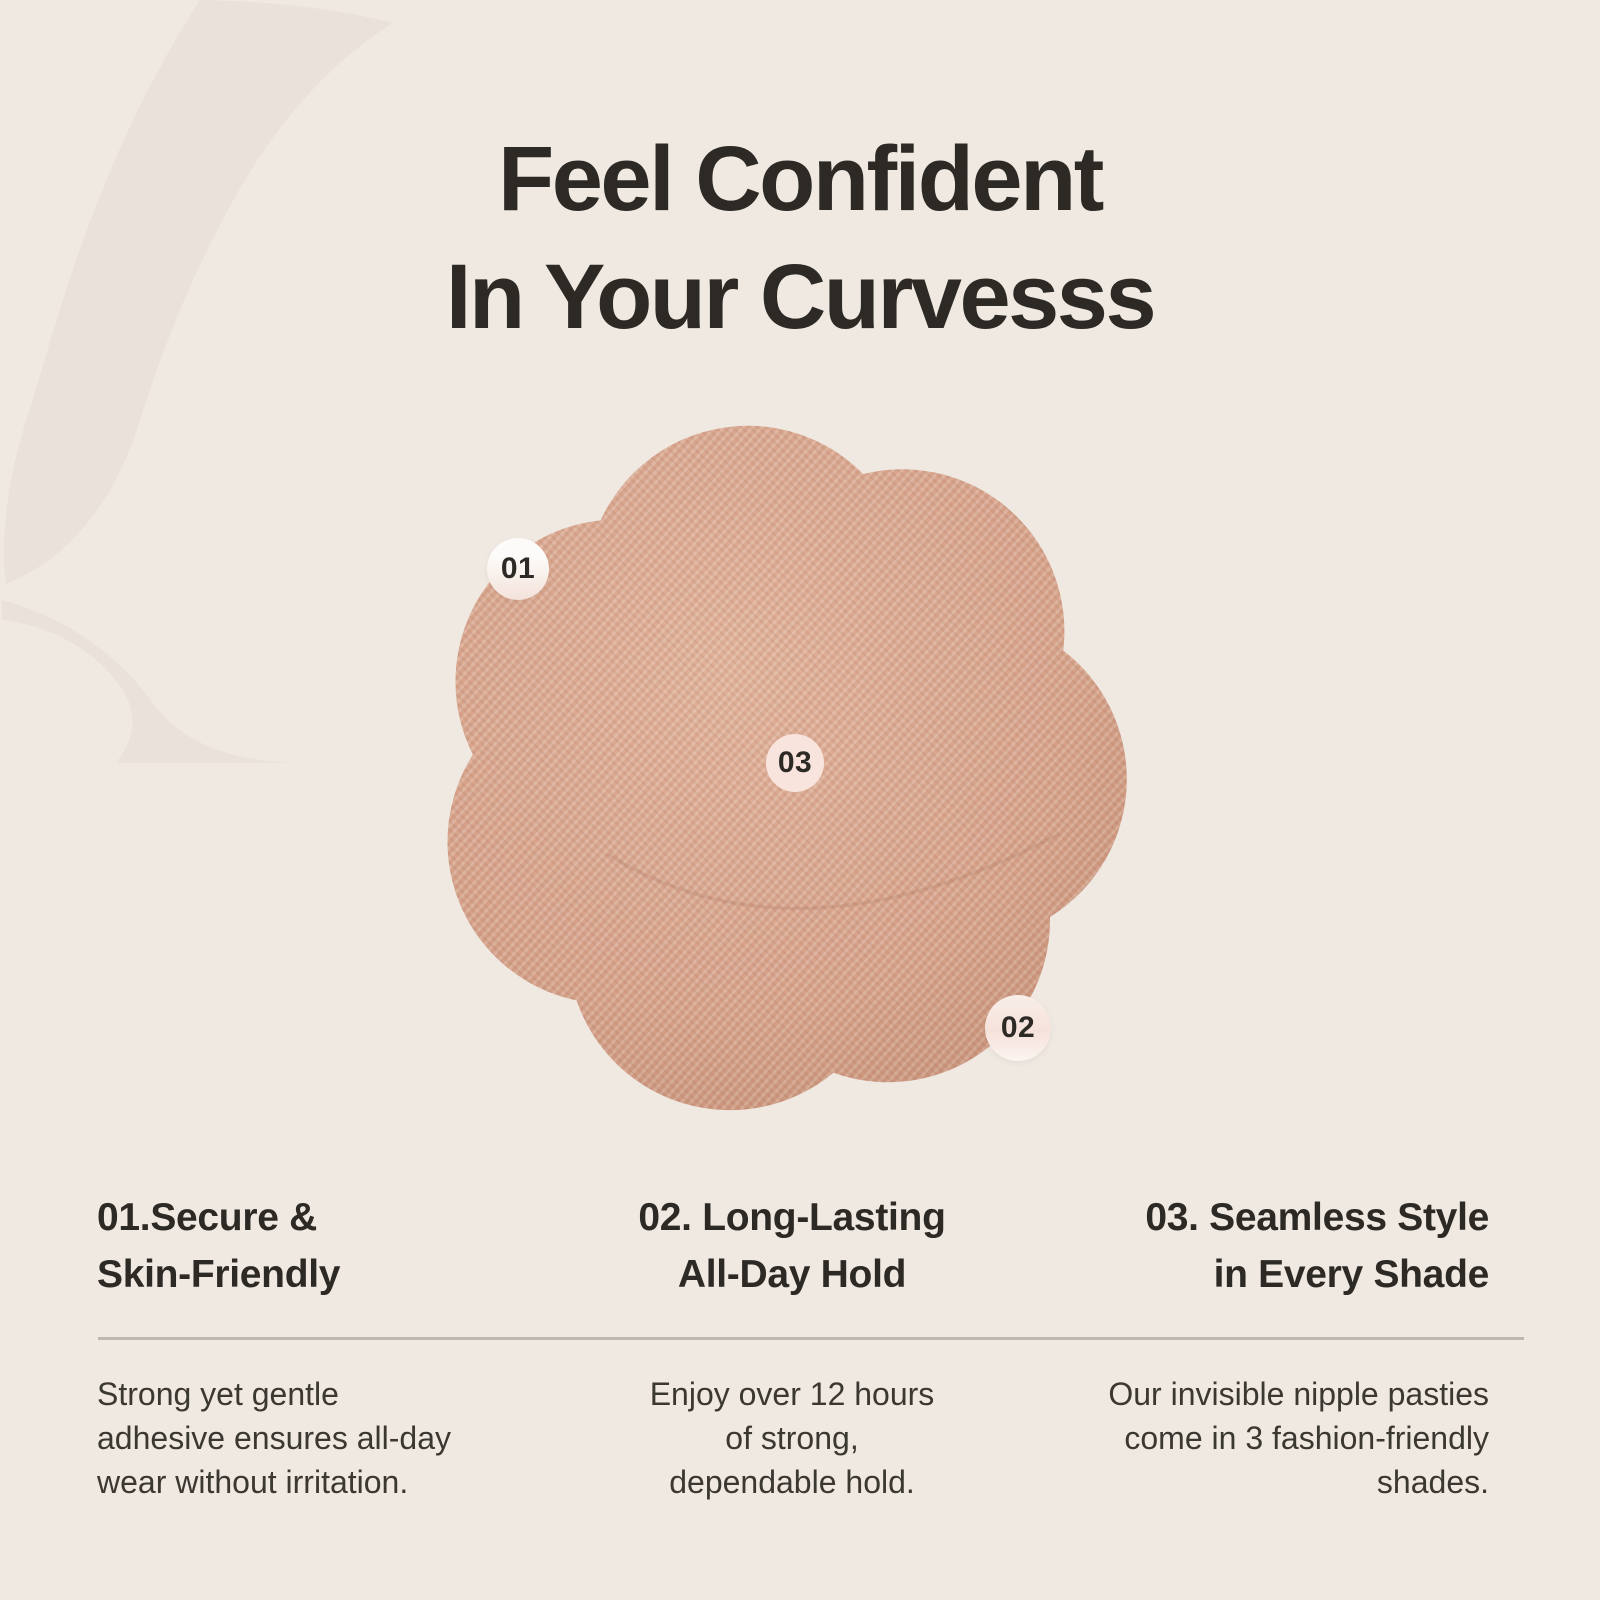 The height and width of the screenshot is (1600, 1600). I want to click on feature-3-body-line1: Our invisible nipple pasties, so click(1298, 1394).